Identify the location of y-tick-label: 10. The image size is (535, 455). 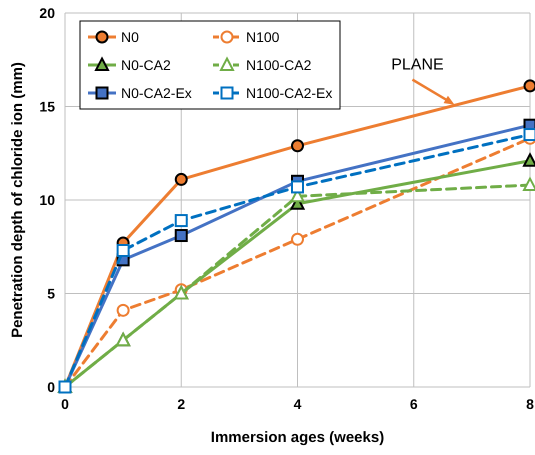
(47, 200).